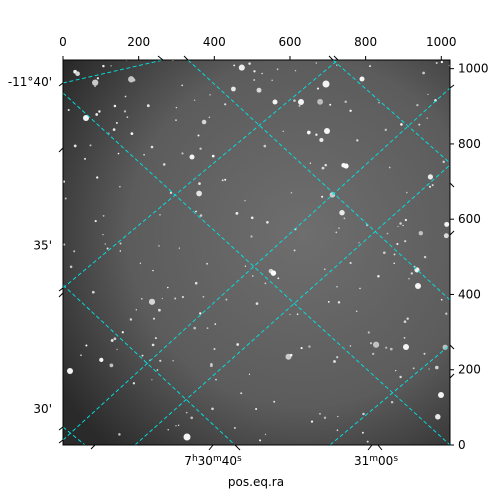 The height and width of the screenshot is (500, 500). I want to click on x-tick-label: 800, so click(365, 42).